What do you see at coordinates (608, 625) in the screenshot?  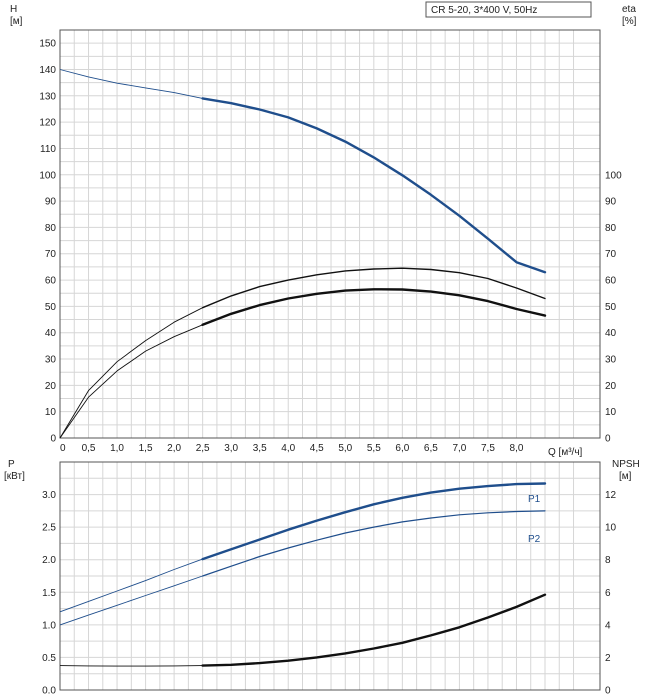 I see `bottom-y-right-tick-label: 4` at bounding box center [608, 625].